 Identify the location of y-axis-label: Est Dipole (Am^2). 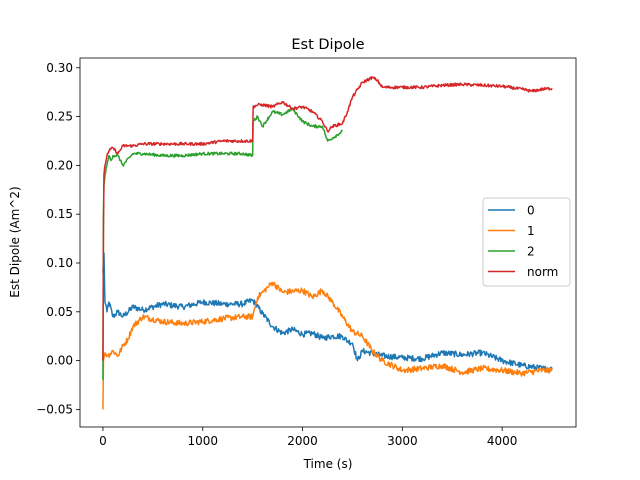
(15, 241).